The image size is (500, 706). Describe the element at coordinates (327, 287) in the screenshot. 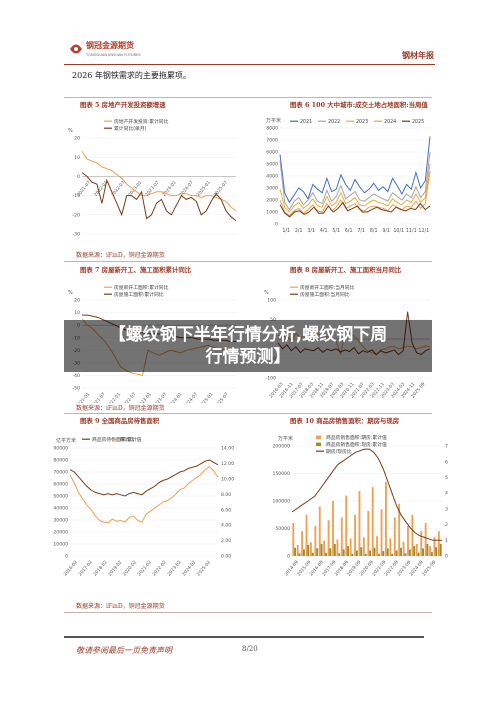

I see `fig8-legend-label: 房屋新开工面积:当月同比` at that location.